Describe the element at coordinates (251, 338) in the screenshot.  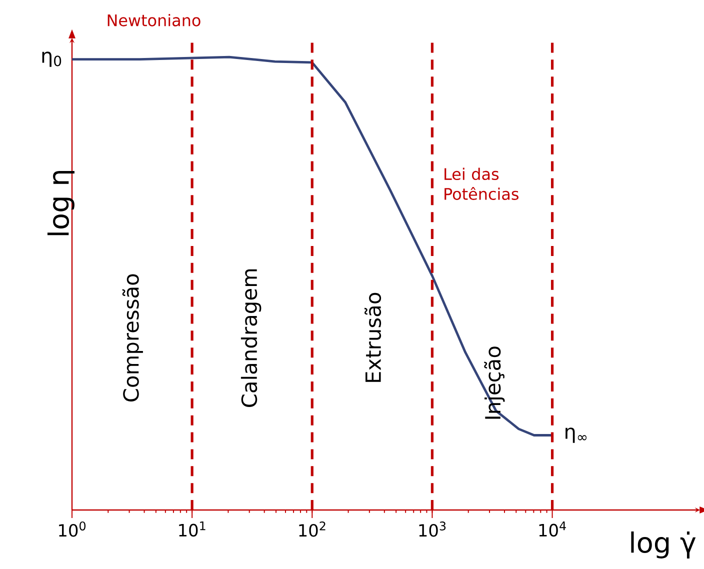
I see `annotation: Calandragem` at that location.